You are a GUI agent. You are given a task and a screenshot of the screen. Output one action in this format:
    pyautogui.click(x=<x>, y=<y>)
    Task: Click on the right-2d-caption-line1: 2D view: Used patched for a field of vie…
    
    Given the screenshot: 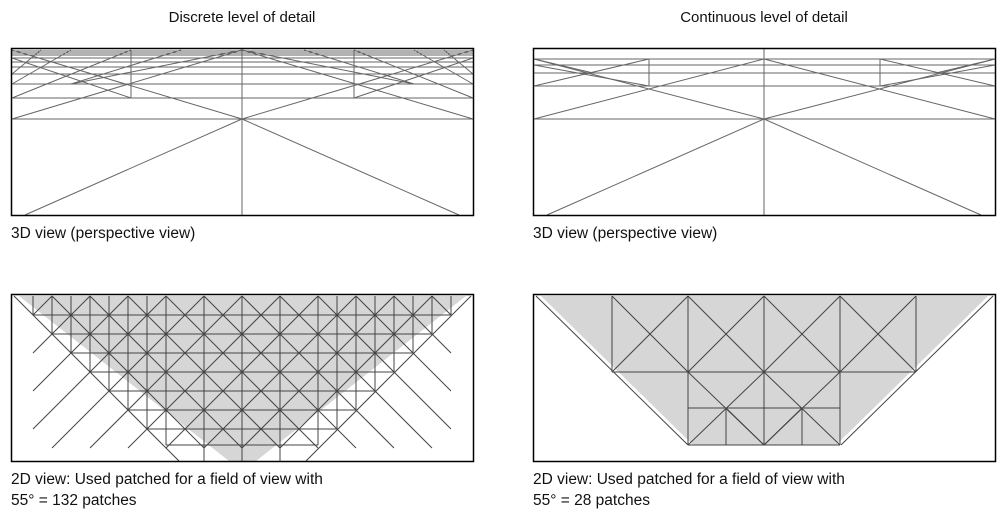 What is the action you would take?
    pyautogui.click(x=689, y=479)
    